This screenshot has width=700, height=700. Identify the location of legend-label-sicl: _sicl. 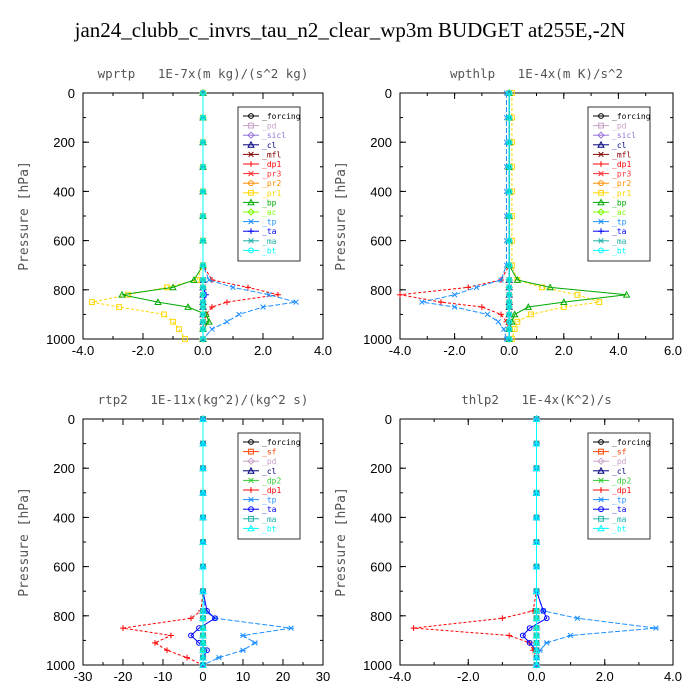
(624, 135).